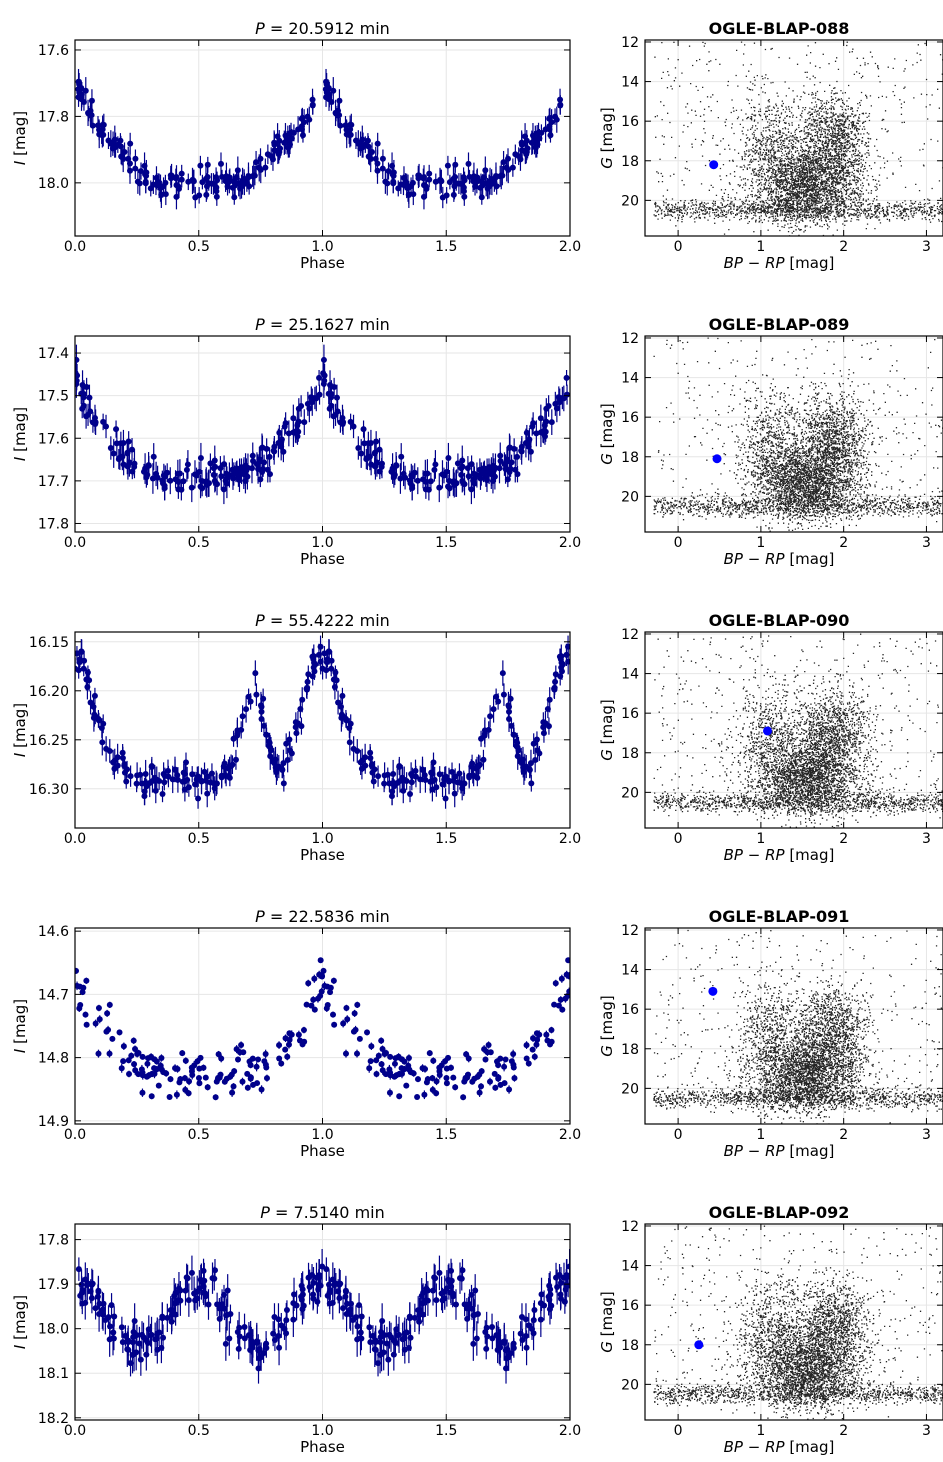 The width and height of the screenshot is (943, 1462). I want to click on x-axis-label: BP − RP [mag], so click(779, 263).